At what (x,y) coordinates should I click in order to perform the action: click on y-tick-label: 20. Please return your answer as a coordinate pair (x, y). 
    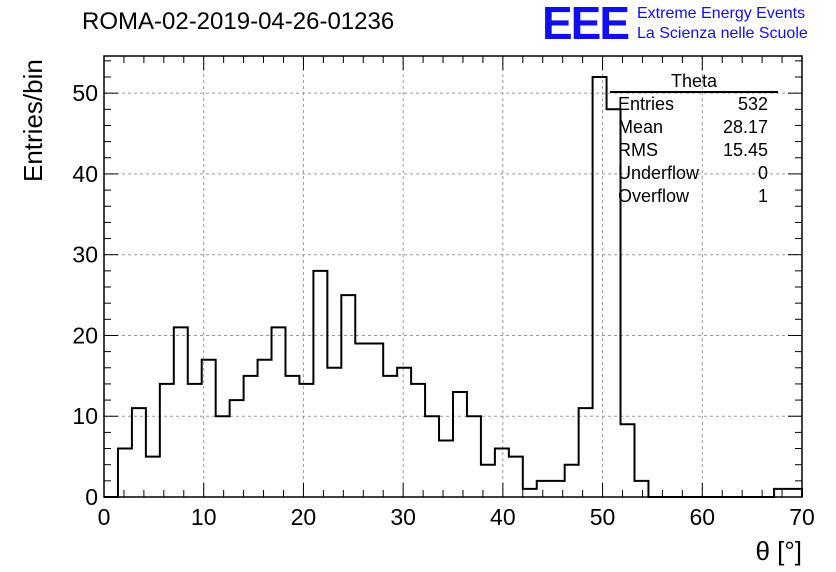
    Looking at the image, I should click on (85, 335).